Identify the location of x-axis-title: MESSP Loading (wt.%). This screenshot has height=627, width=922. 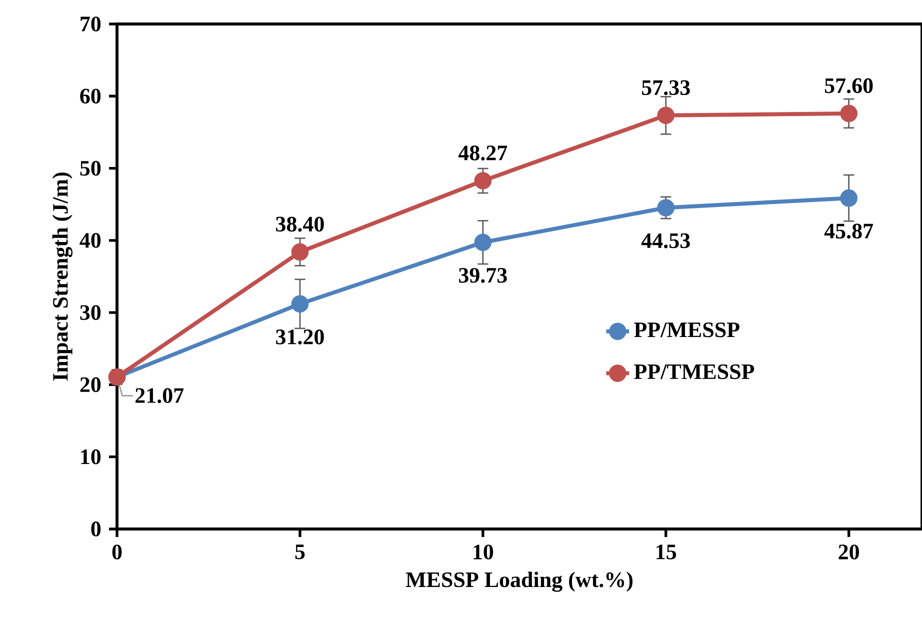
(519, 582).